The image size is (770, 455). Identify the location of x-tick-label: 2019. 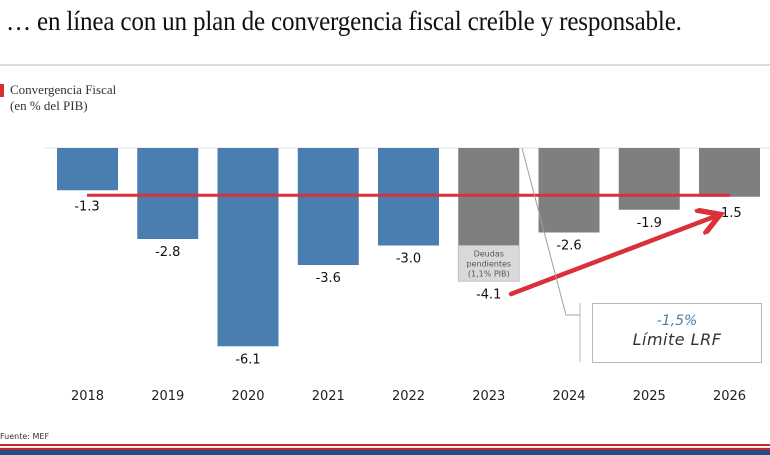
(167, 396).